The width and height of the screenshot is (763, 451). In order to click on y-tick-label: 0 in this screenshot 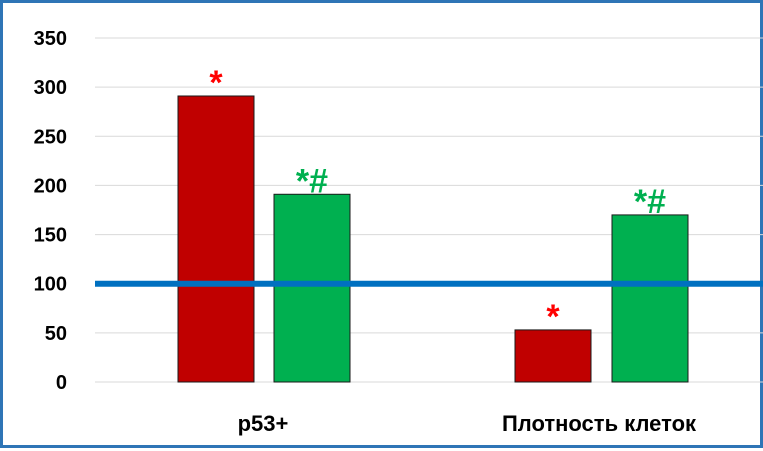, I will do `click(61, 383)`.